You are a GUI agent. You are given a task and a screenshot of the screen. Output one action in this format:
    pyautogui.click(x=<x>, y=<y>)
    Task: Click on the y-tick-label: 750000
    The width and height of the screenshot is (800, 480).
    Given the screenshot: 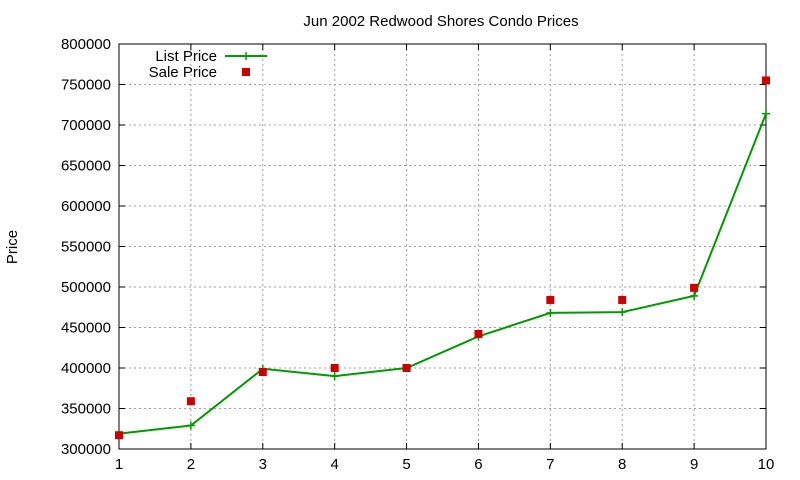 What is the action you would take?
    pyautogui.click(x=86, y=85)
    